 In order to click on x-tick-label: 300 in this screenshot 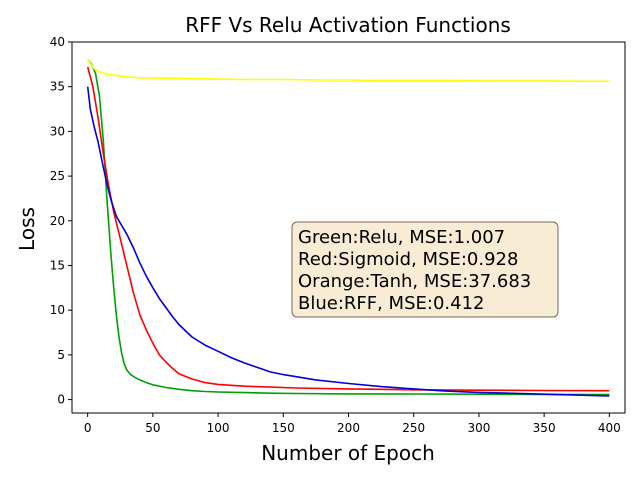, I will do `click(478, 428)`.